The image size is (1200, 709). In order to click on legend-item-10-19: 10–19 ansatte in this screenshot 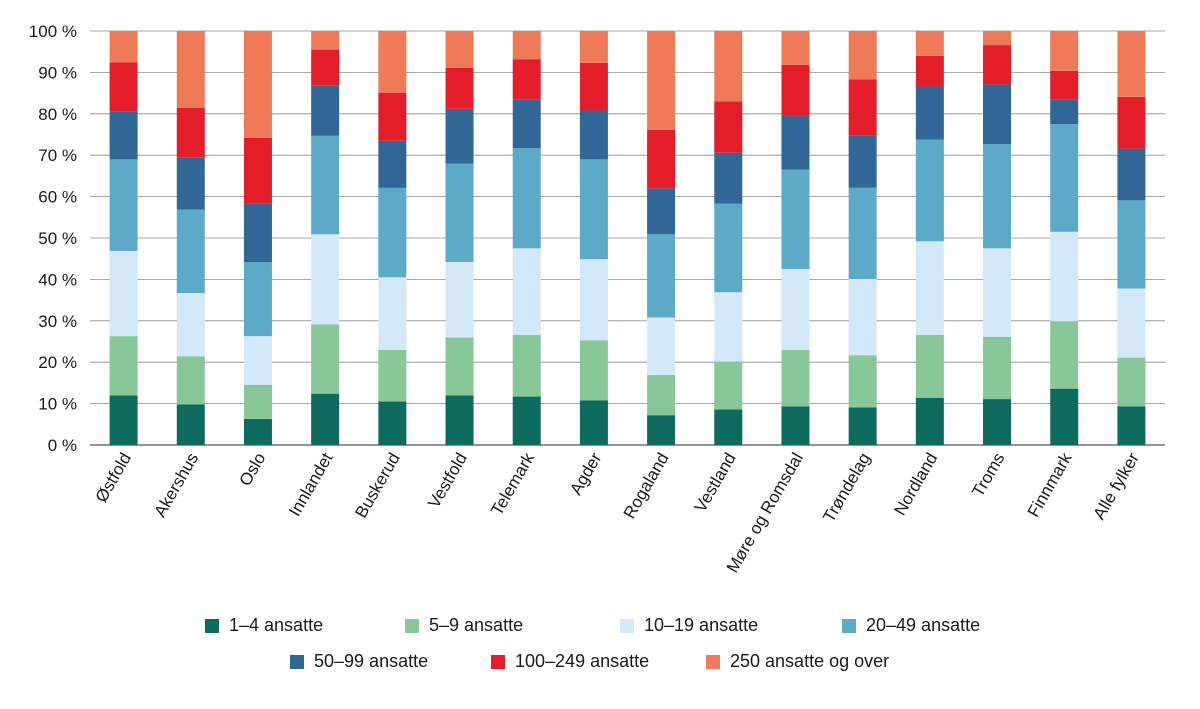, I will do `click(689, 625)`.